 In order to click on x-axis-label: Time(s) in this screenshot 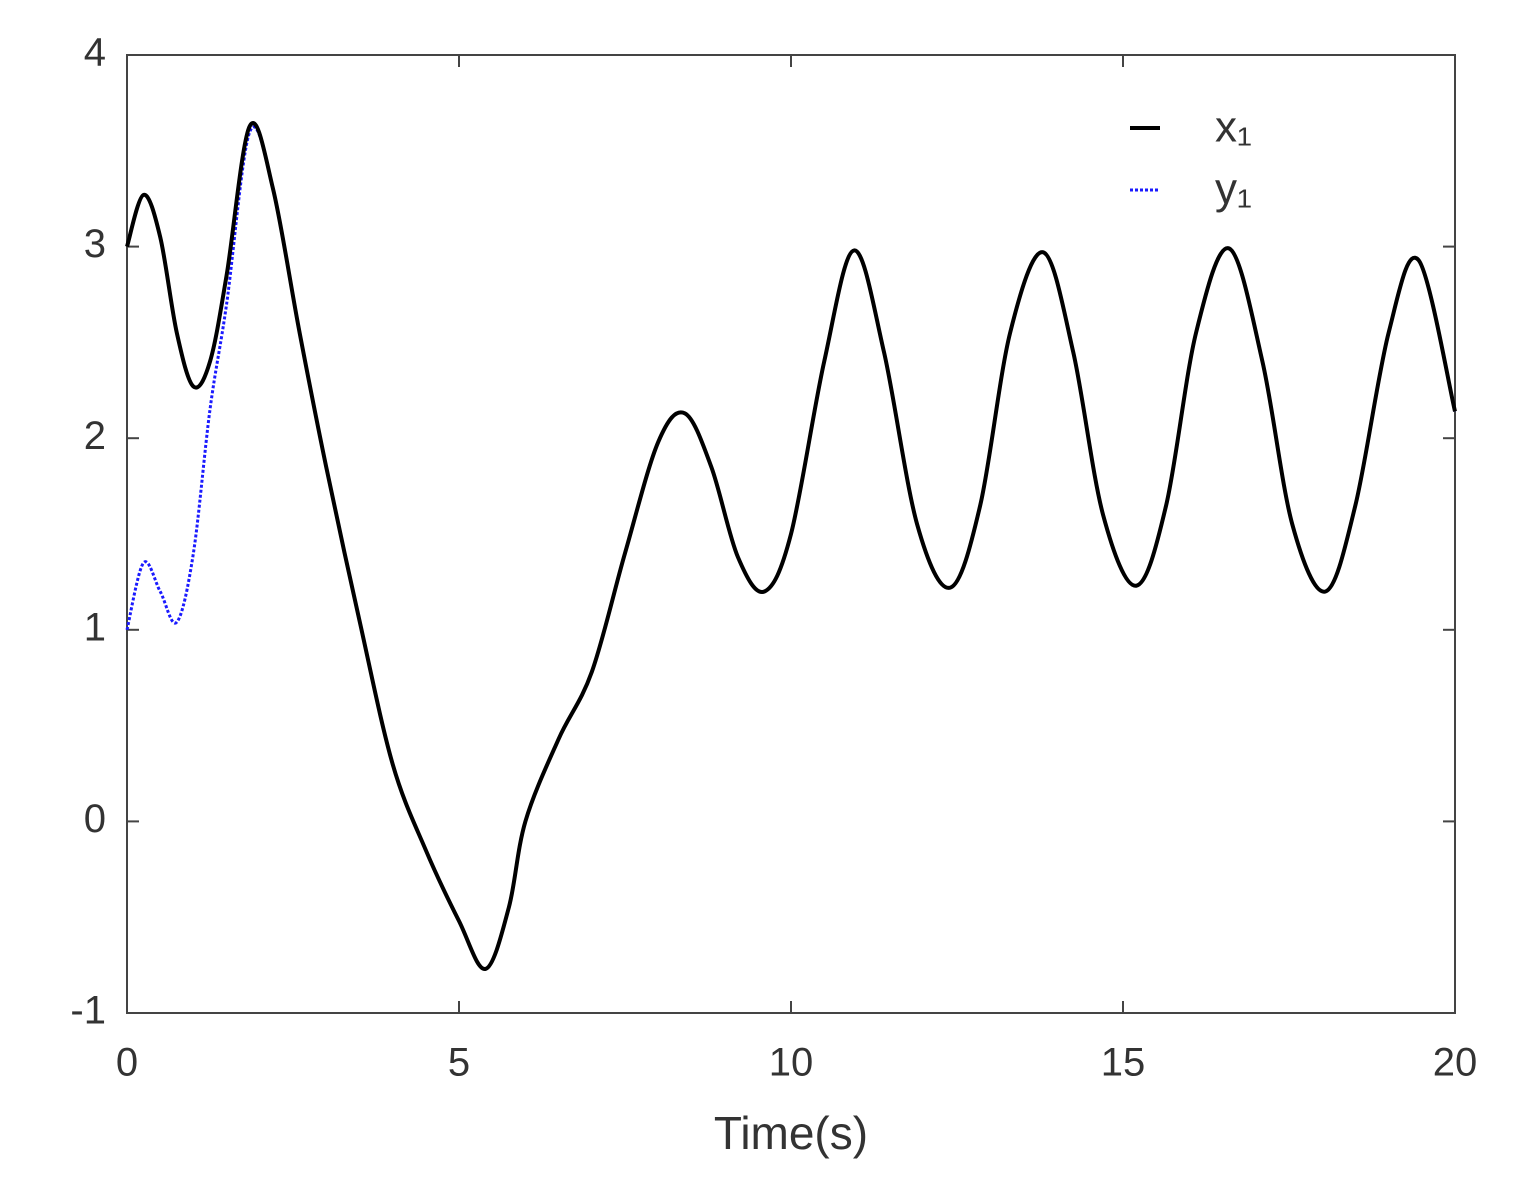, I will do `click(791, 1133)`.